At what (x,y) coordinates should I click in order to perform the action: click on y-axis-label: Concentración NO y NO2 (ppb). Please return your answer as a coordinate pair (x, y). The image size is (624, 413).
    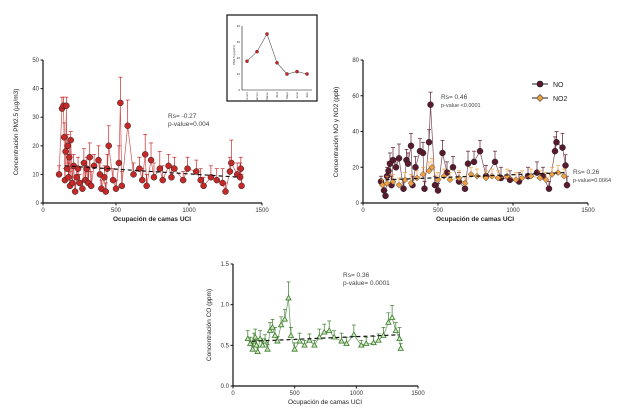
    Looking at the image, I should click on (336, 132).